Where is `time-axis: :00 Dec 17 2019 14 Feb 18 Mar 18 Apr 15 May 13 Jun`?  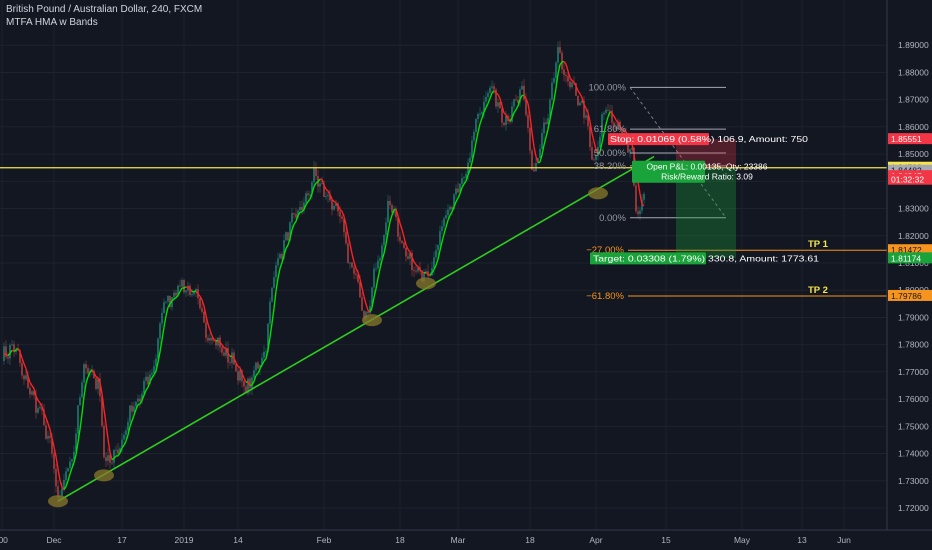 time-axis: :00 Dec 17 2019 14 Feb 18 Mar 18 Apr 15 May 13 Jun is located at coordinates (466, 537).